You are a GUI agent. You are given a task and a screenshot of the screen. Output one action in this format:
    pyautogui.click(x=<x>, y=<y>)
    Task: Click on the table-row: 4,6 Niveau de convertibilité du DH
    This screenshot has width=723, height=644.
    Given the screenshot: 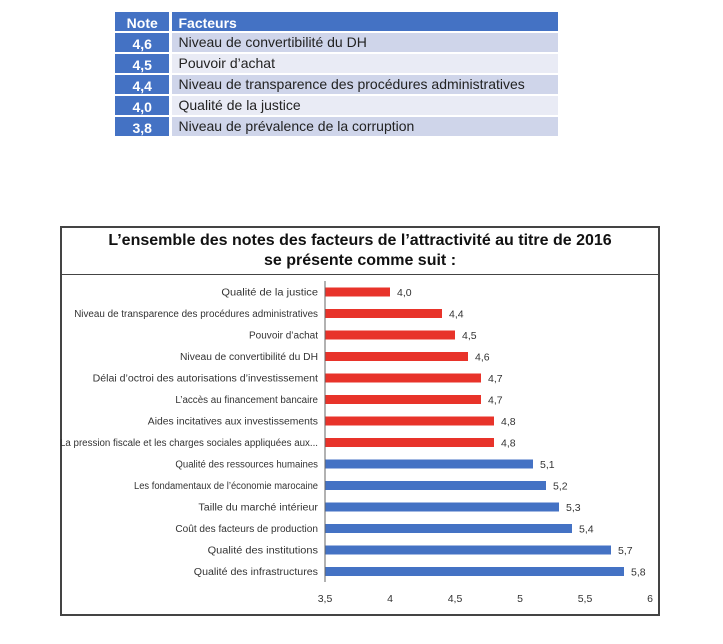 What is the action you would take?
    pyautogui.click(x=336, y=42)
    